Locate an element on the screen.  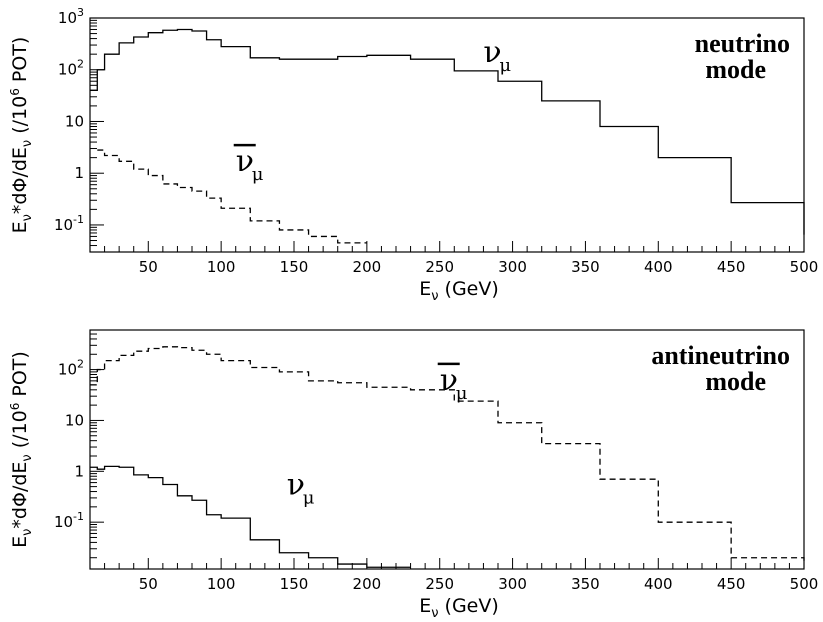
series-dashed: νμ is located at coordinates (232, 193).